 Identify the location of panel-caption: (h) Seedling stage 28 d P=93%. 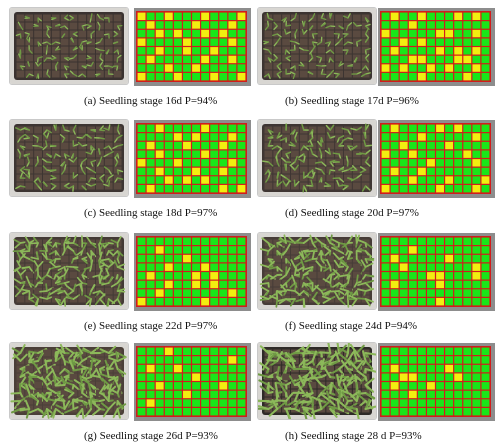
(353, 436).